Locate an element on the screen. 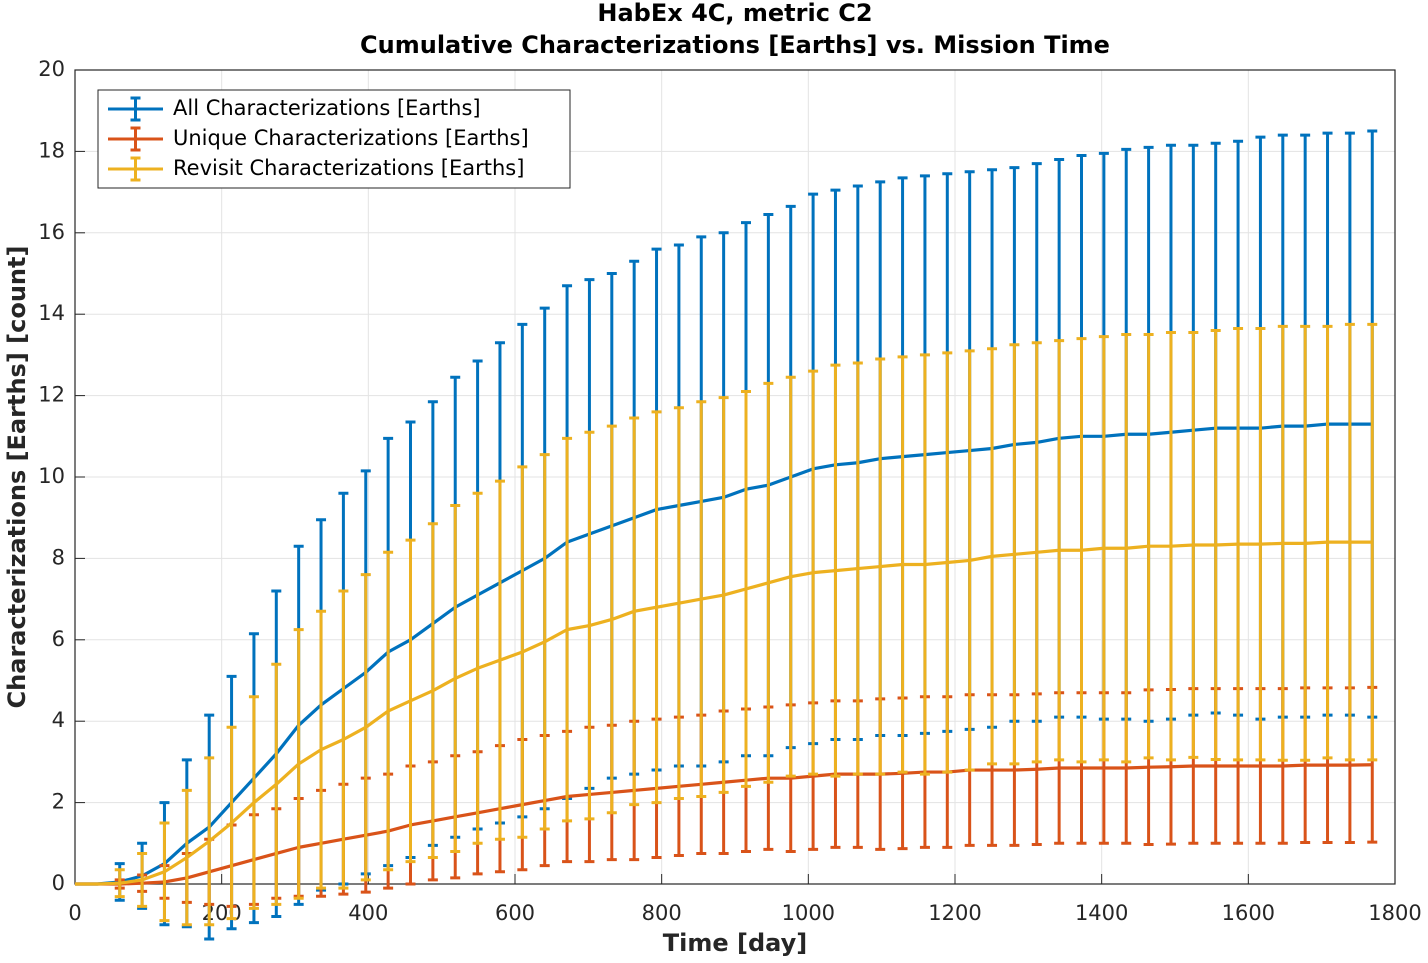  y-tick-label: 20 is located at coordinates (51, 69).